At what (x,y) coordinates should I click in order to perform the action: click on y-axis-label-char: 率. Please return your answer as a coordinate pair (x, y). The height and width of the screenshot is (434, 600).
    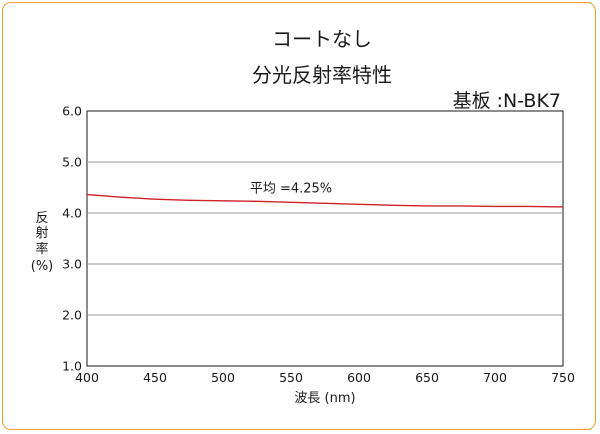
    Looking at the image, I should click on (41, 249).